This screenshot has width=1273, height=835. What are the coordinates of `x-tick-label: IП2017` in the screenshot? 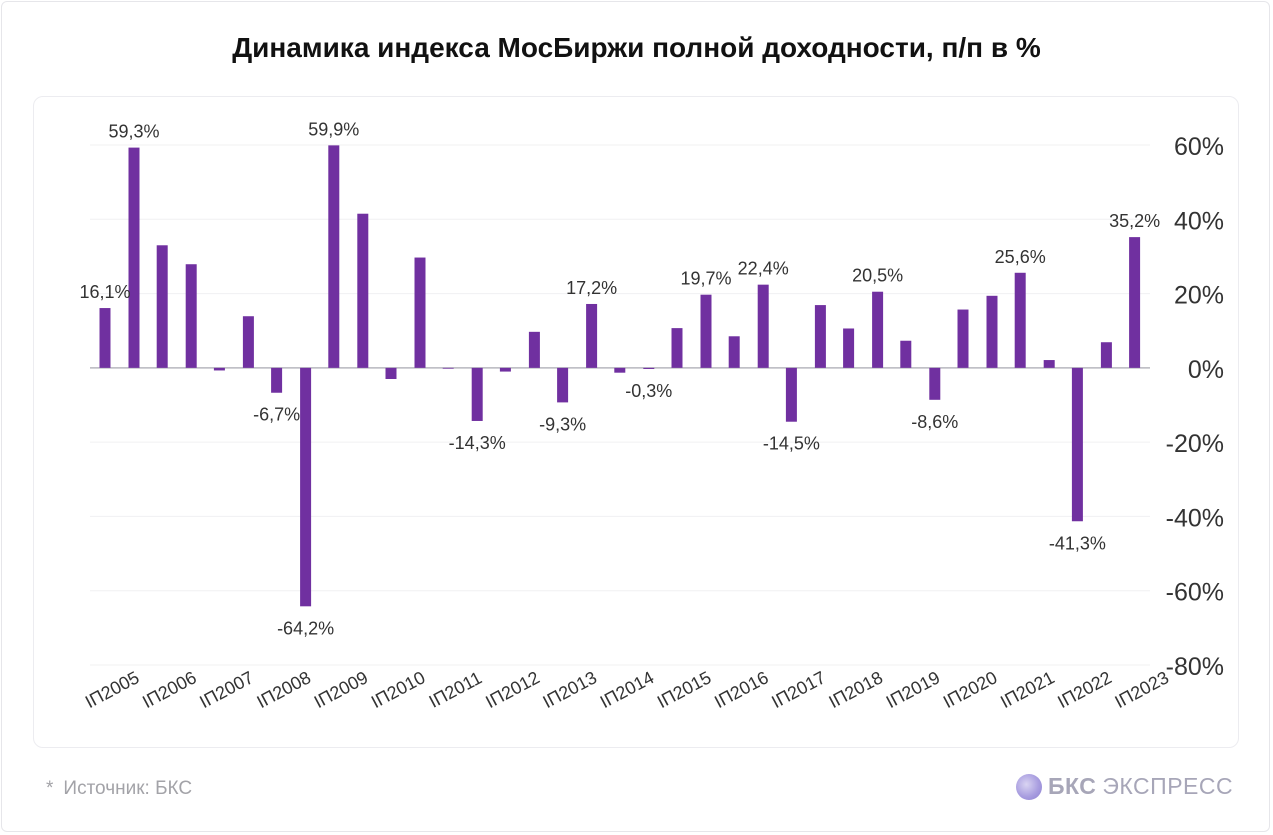 It's located at (798, 689).